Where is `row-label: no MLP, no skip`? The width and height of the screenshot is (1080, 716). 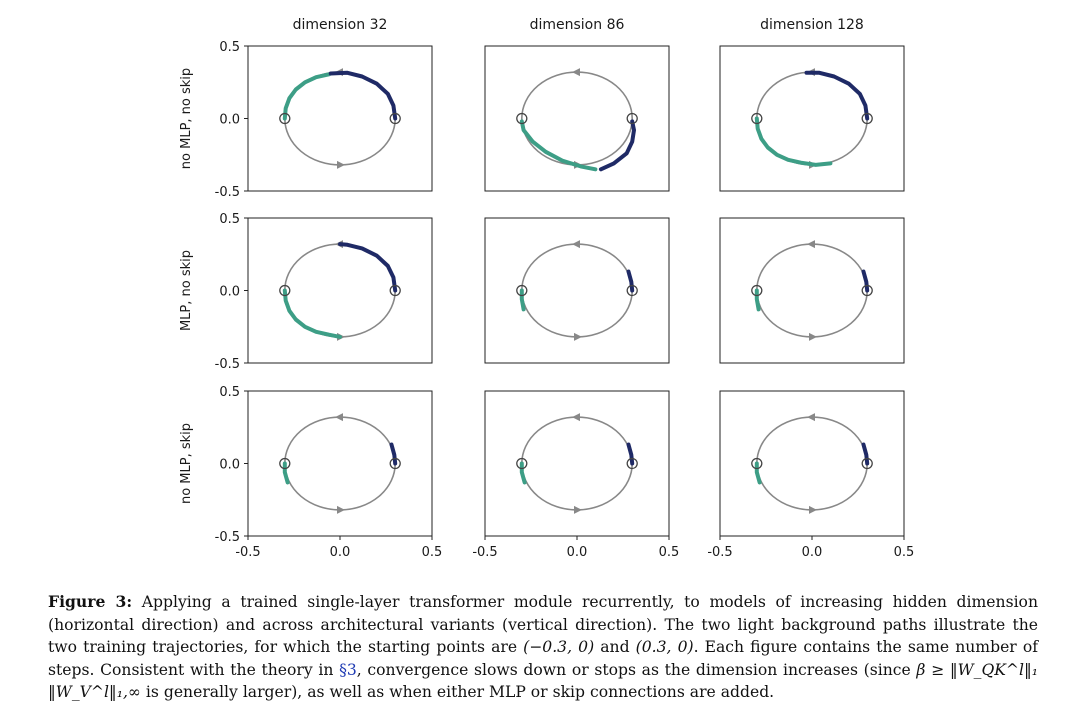 row-label: no MLP, no skip is located at coordinates (186, 118).